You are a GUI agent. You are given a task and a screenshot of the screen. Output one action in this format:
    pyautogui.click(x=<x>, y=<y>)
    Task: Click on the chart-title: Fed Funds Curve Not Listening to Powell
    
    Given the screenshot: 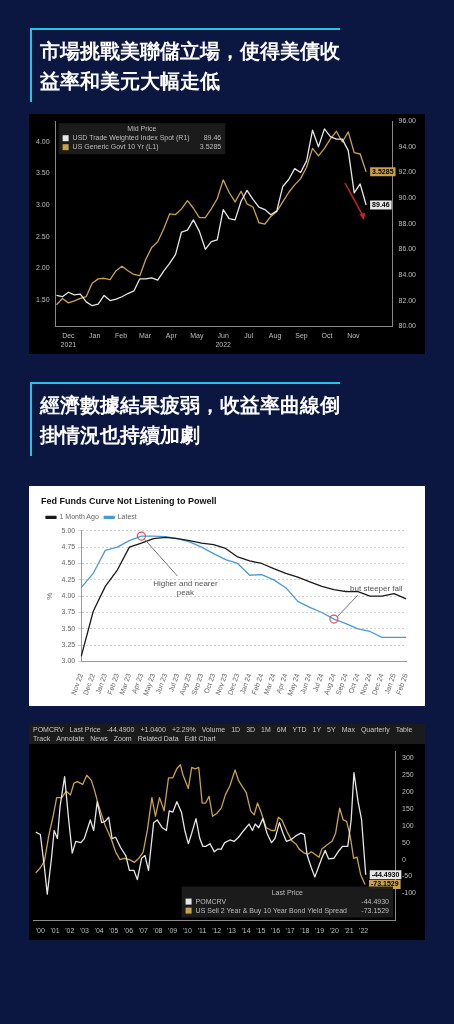 What is the action you would take?
    pyautogui.click(x=129, y=500)
    